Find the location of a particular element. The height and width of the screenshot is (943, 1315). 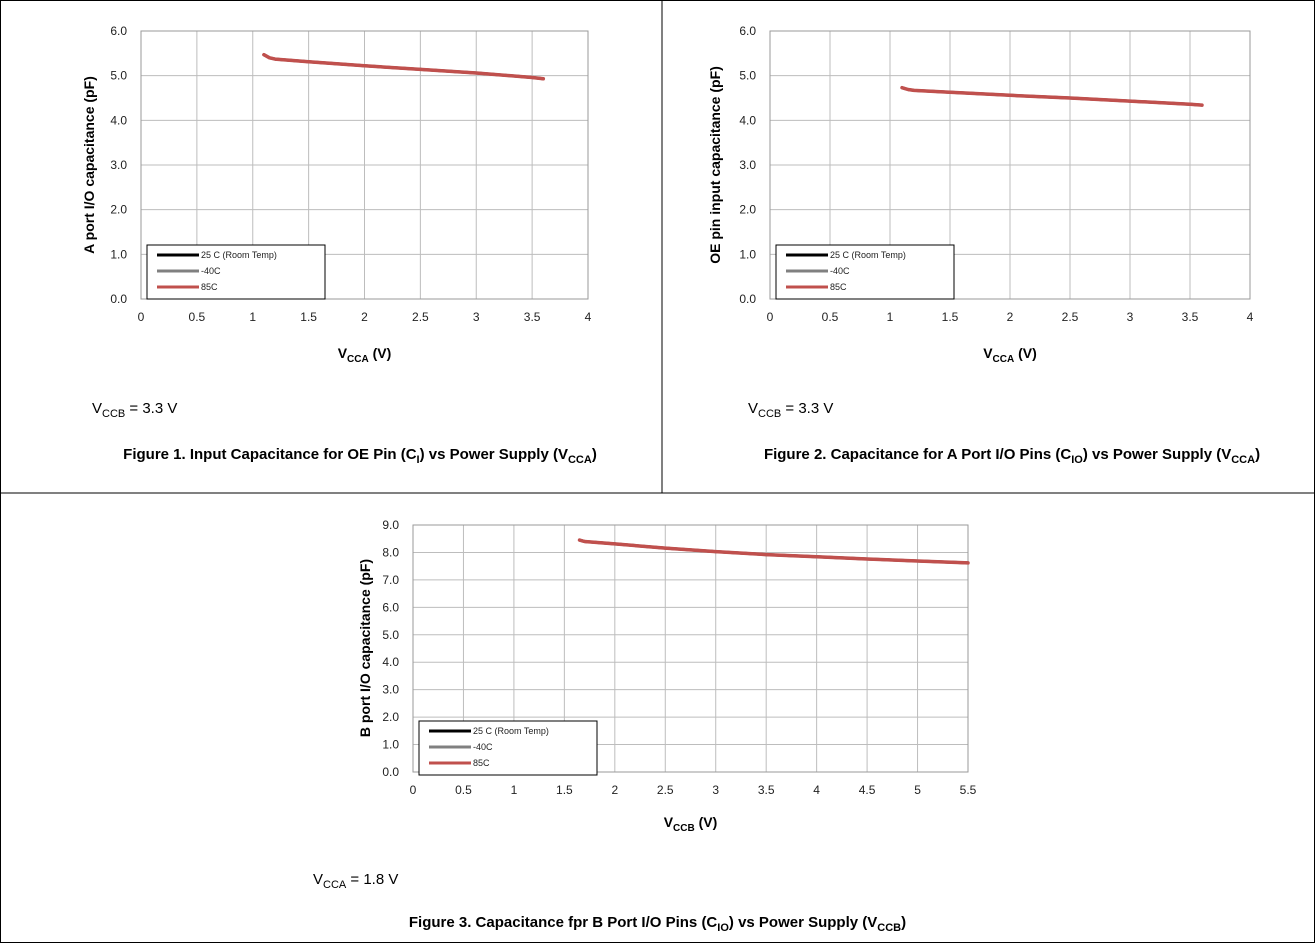

condition-fig2: VCCB = 3.3 V is located at coordinates (791, 410).